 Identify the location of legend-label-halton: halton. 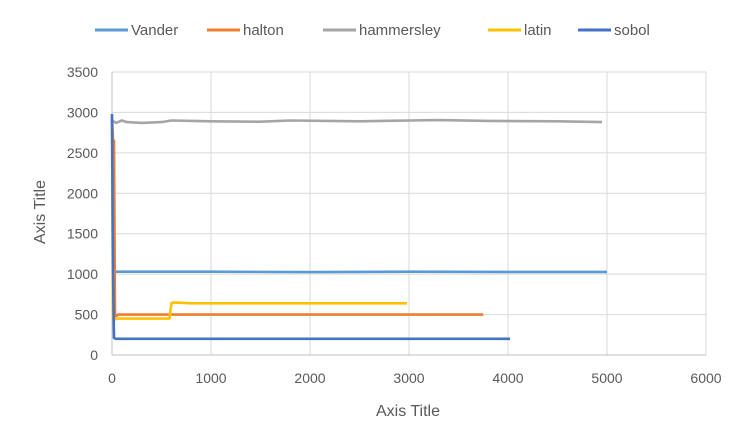
(263, 30).